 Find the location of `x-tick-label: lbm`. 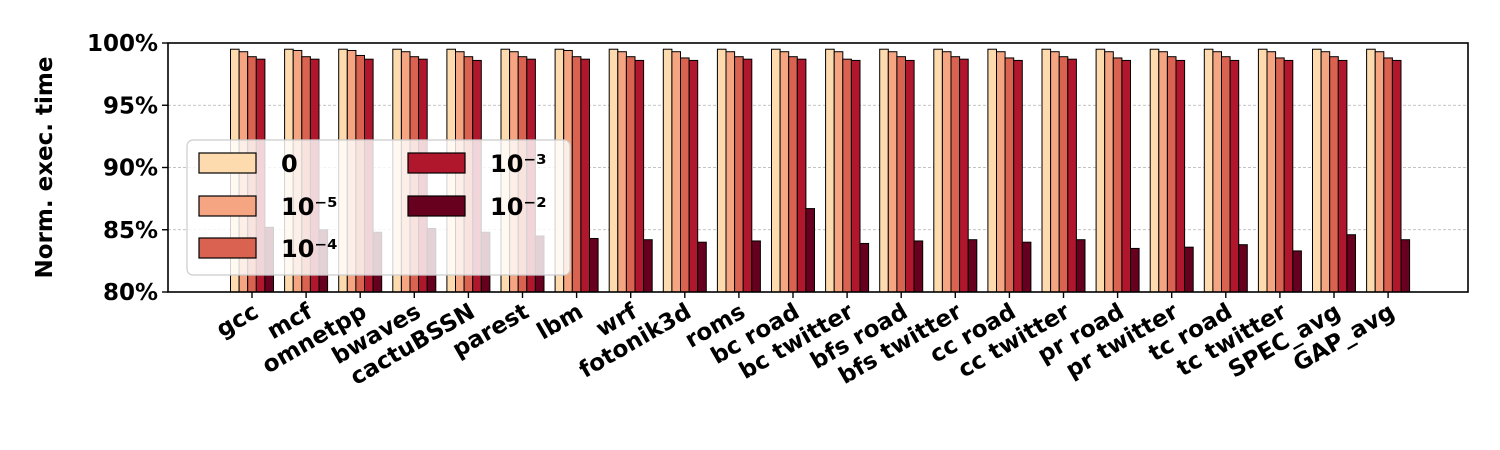

x-tick-label: lbm is located at coordinates (560, 322).